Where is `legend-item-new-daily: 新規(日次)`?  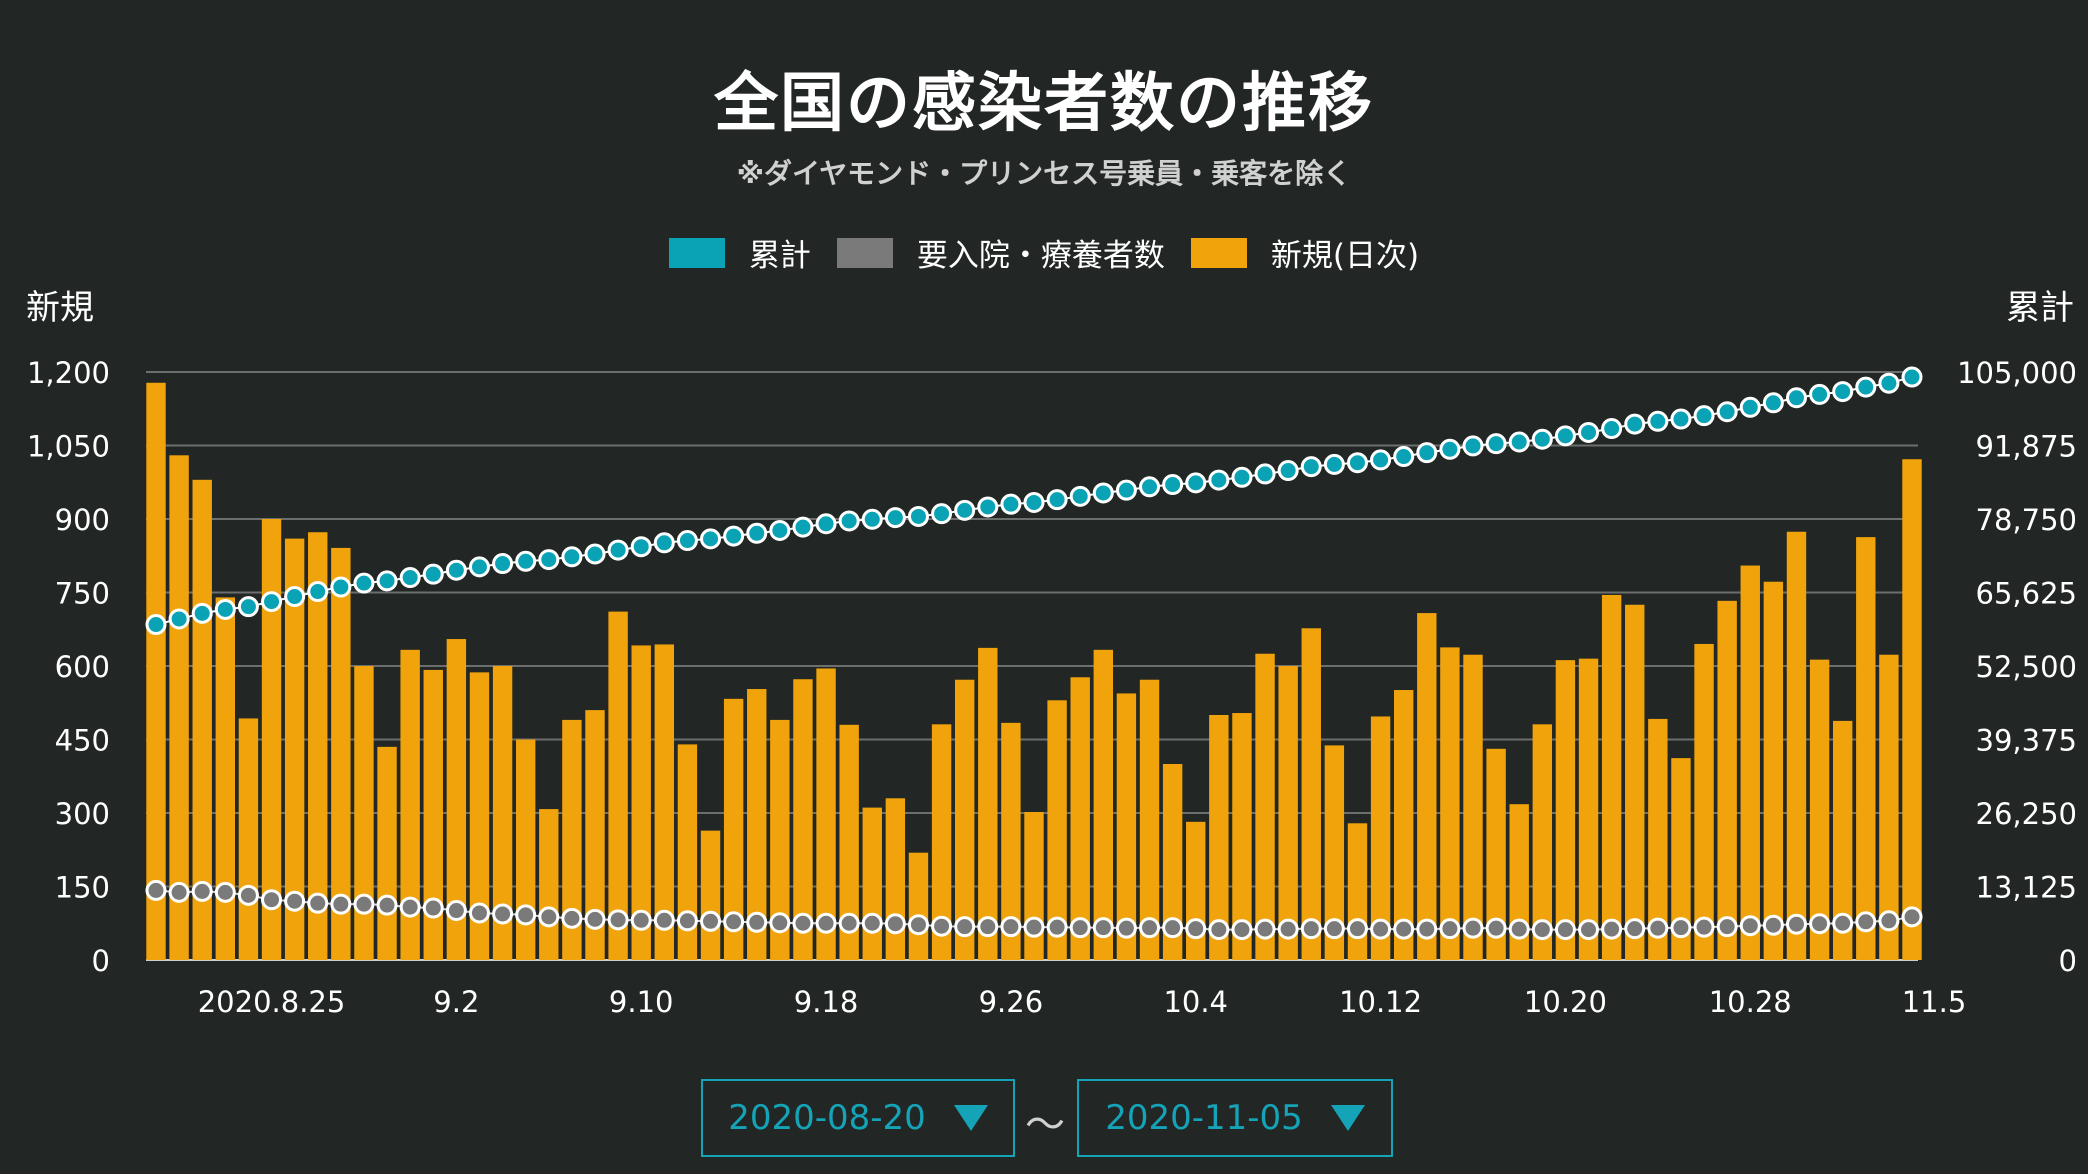 legend-item-new-daily: 新規(日次) is located at coordinates (1305, 252).